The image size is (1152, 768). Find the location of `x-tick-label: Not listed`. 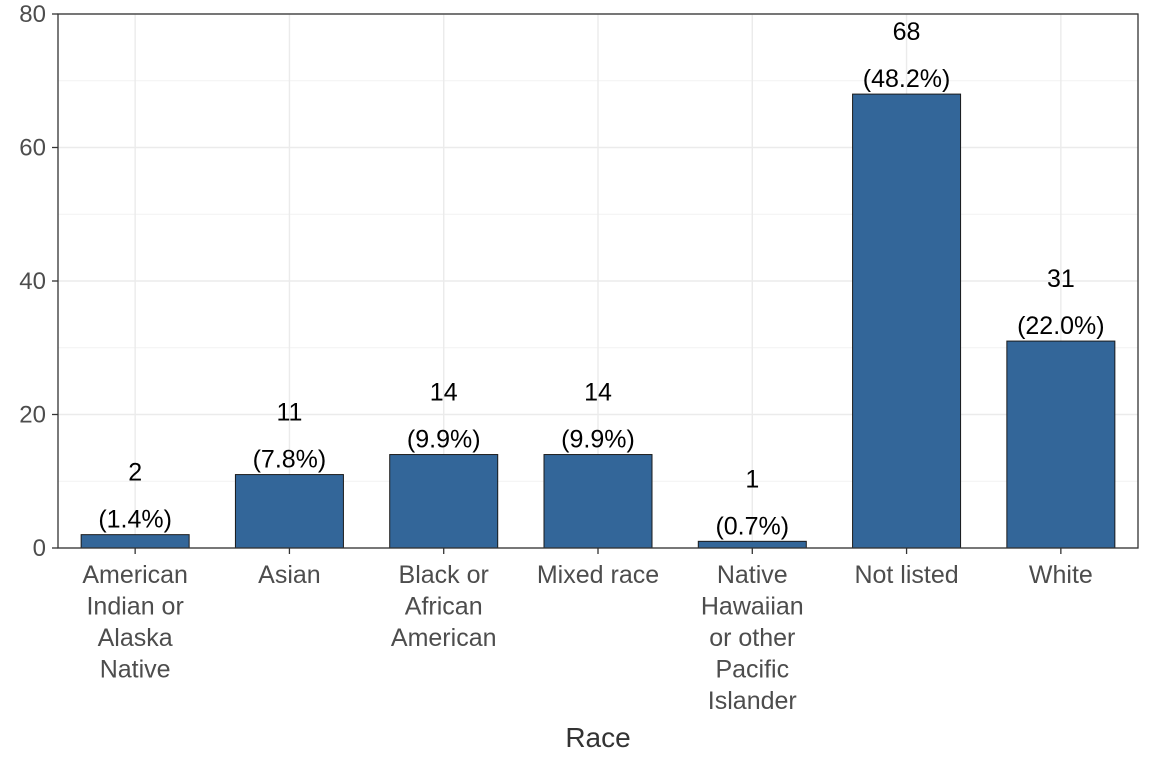

x-tick-label: Not listed is located at coordinates (906, 575).